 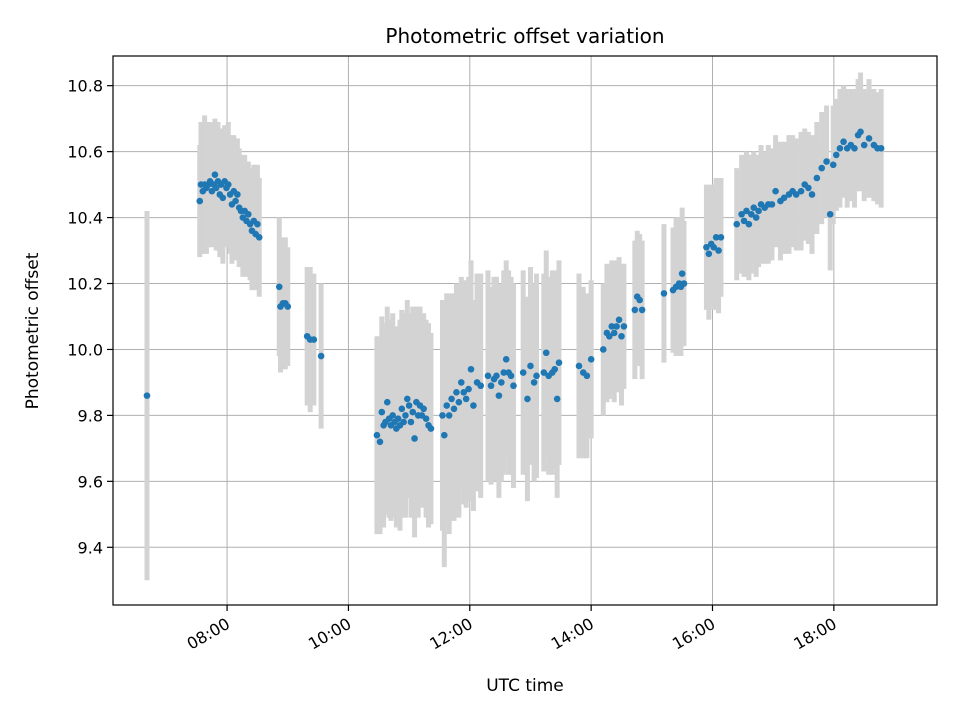 What do you see at coordinates (85, 284) in the screenshot?
I see `y-tick-label: 10.2` at bounding box center [85, 284].